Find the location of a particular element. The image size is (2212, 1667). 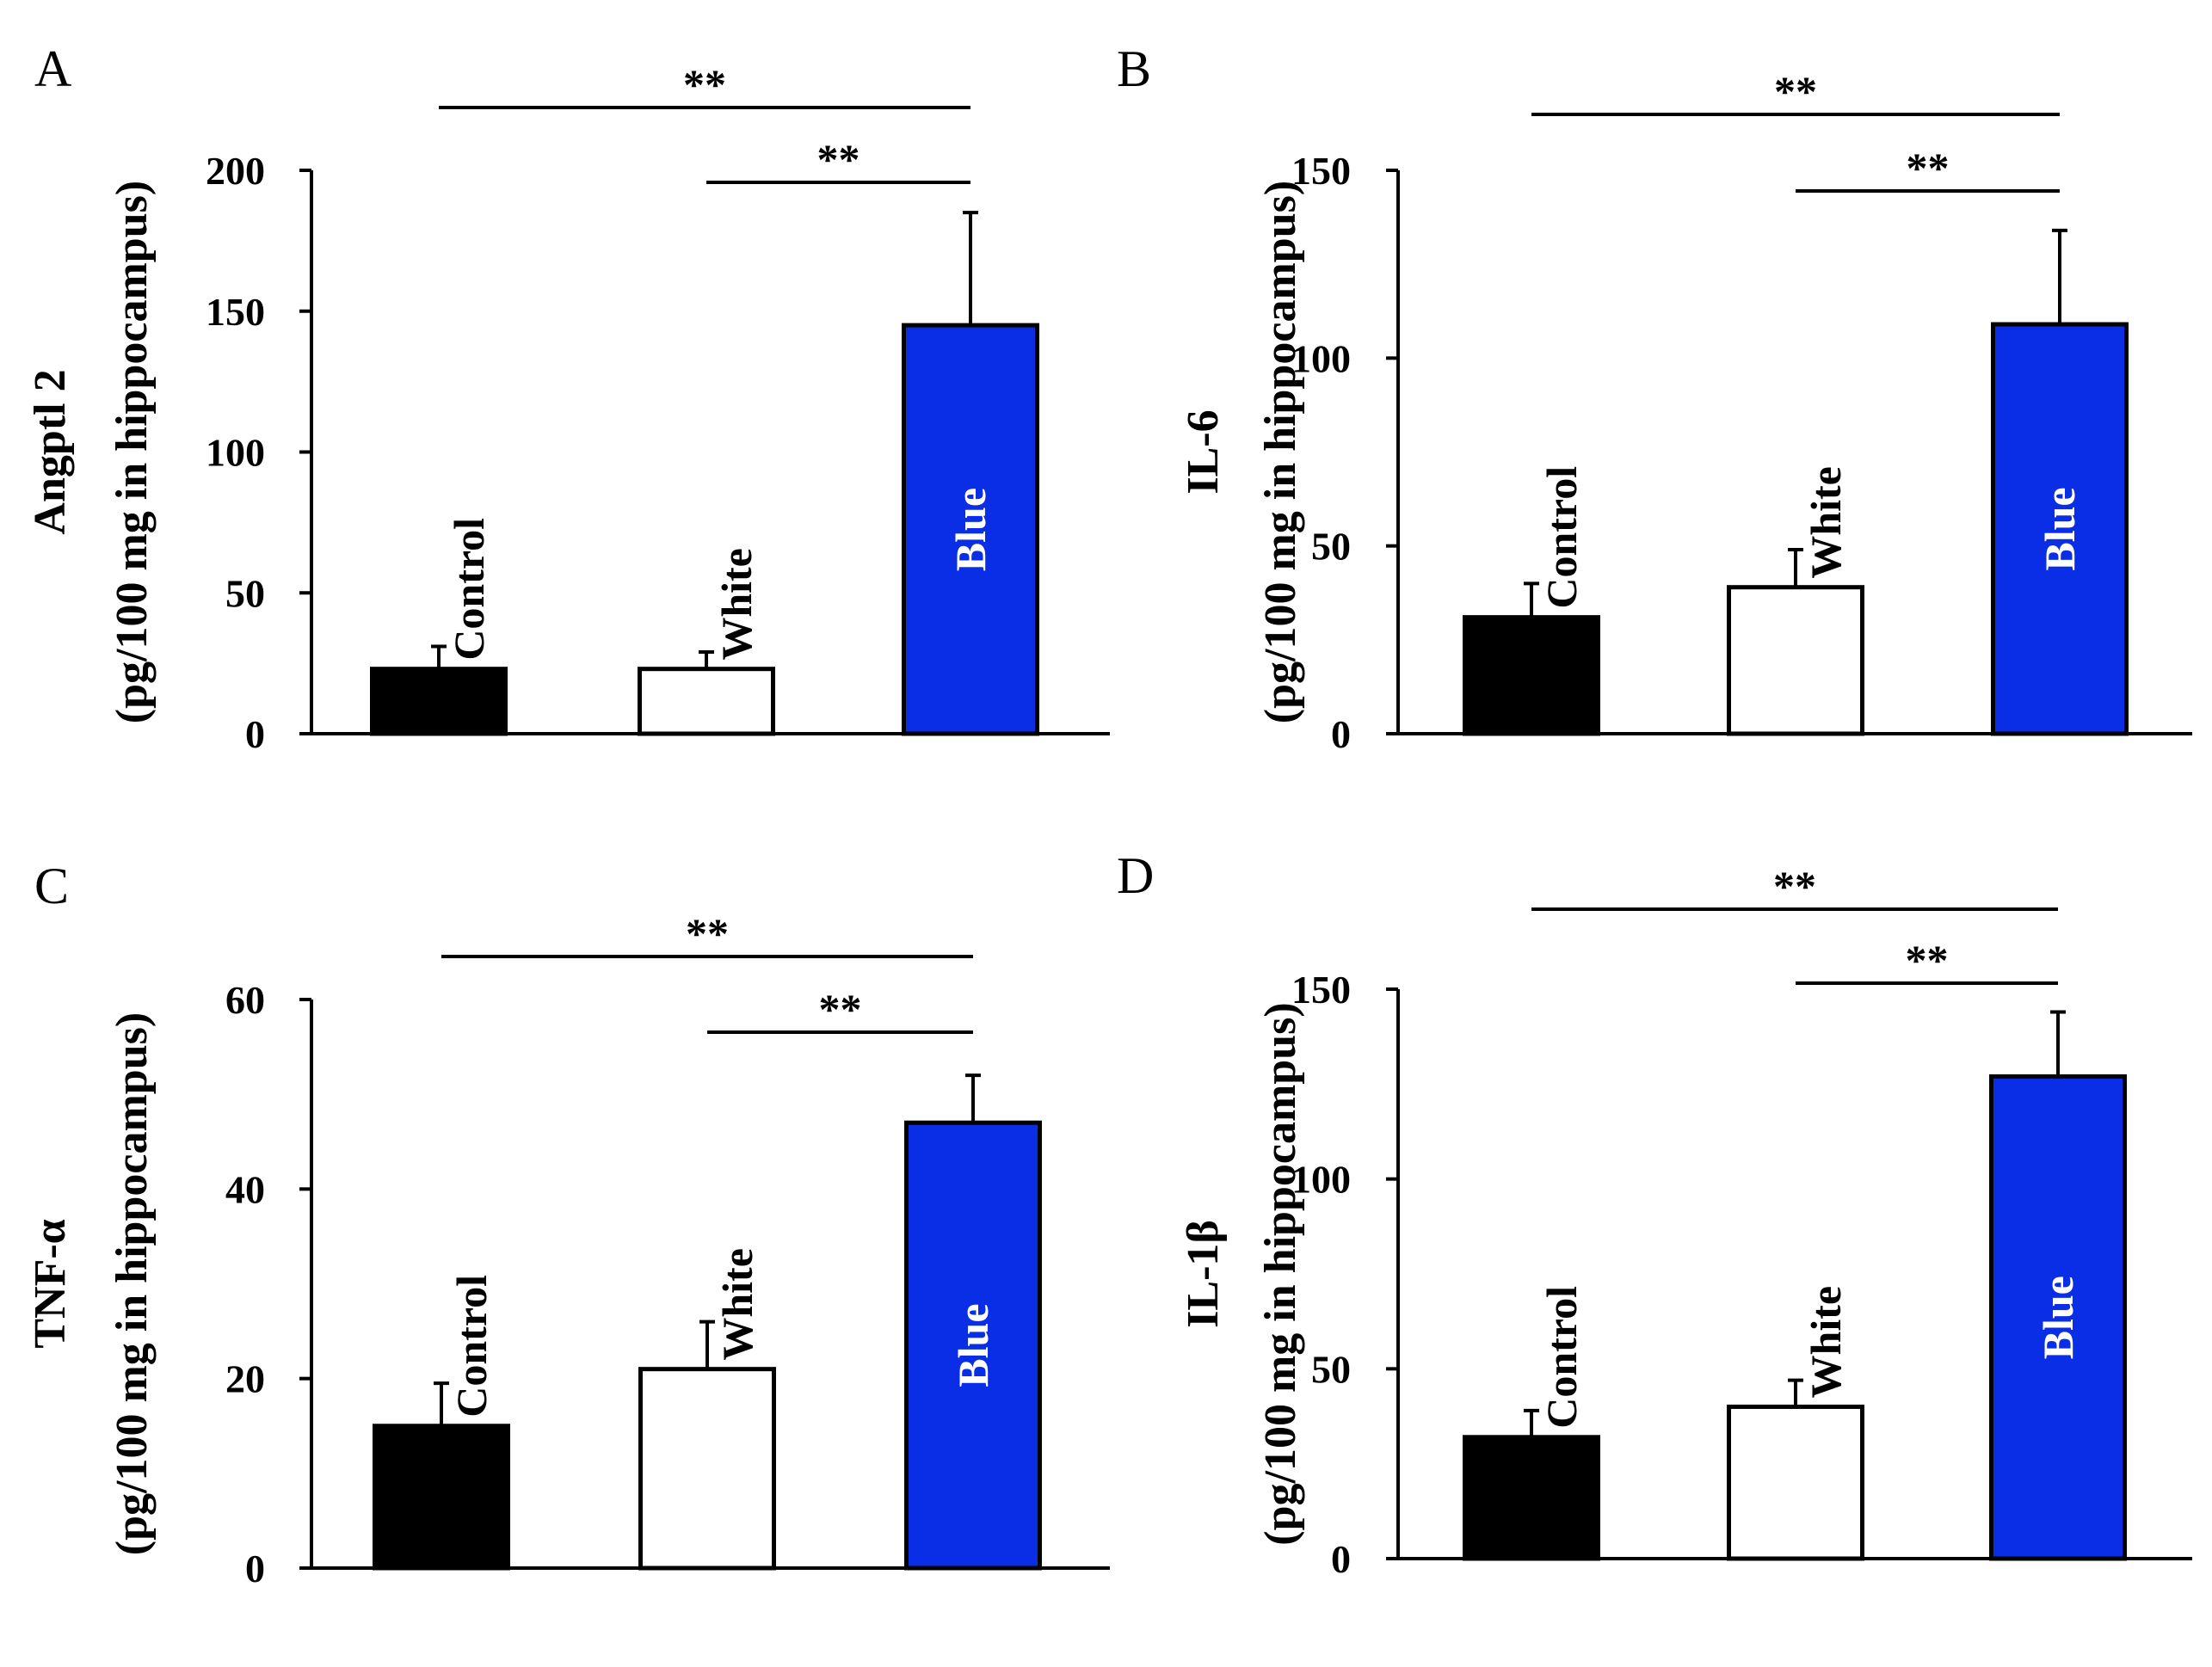

y-tick-label: 40 is located at coordinates (245, 1189).